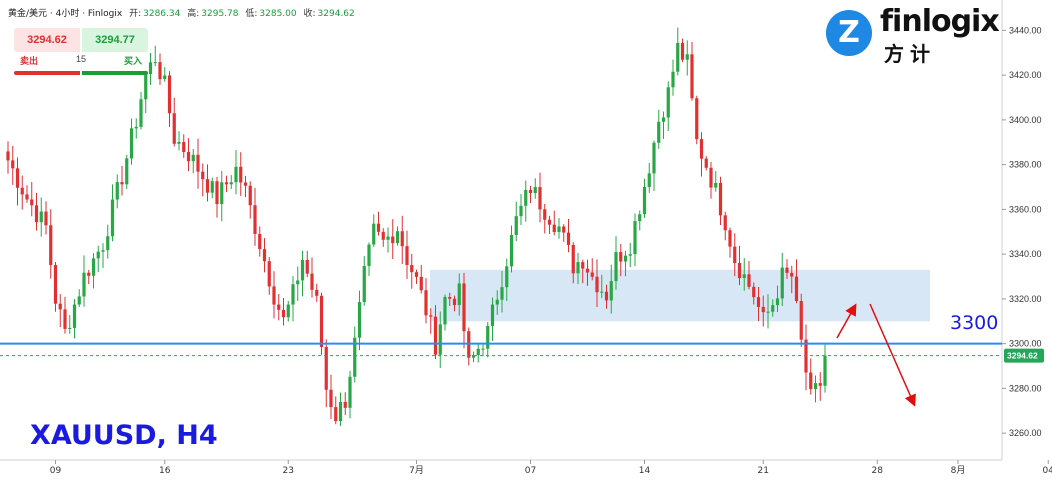 Image resolution: width=1052 pixels, height=490 pixels. I want to click on x-tick-label: 14, so click(645, 471).